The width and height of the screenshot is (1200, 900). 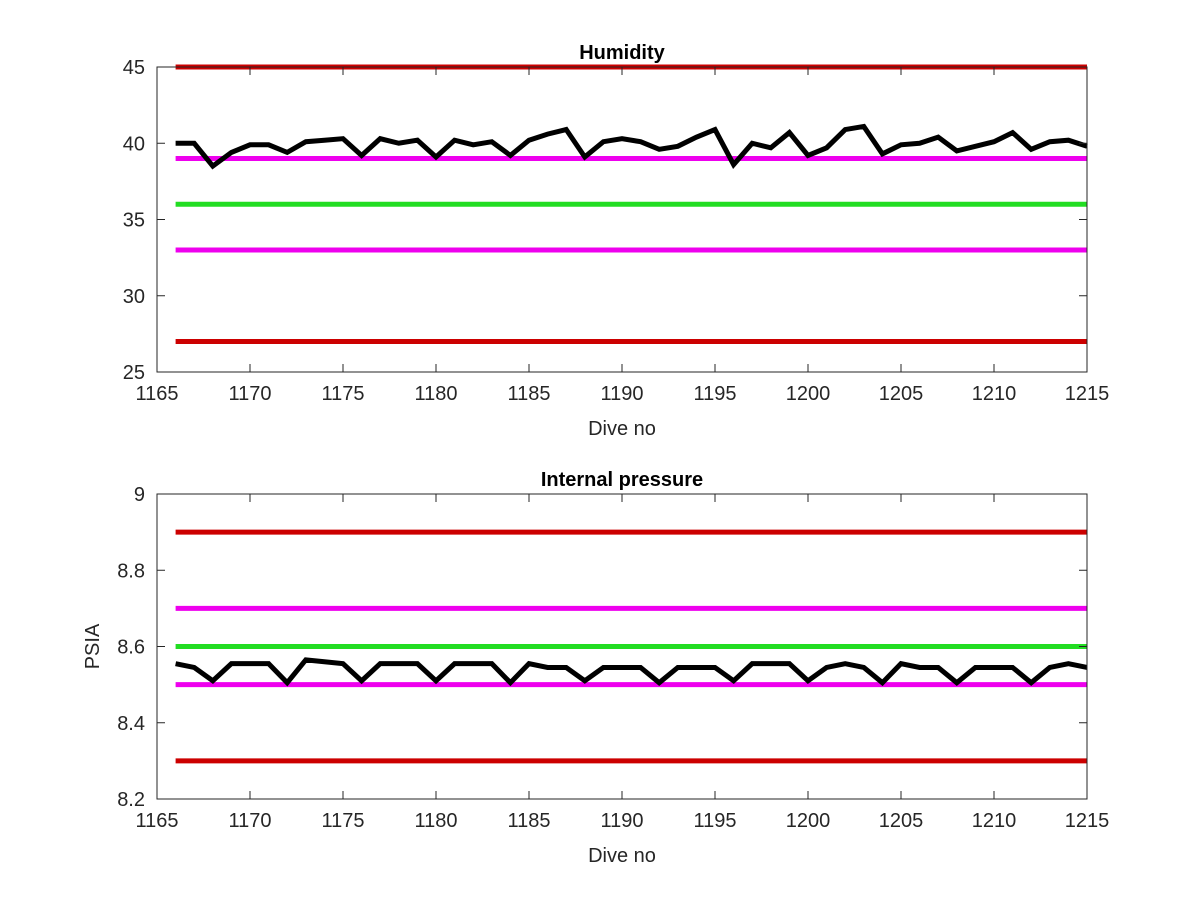 What do you see at coordinates (249, 821) in the screenshot?
I see `x-tick-label-1-1: 1170` at bounding box center [249, 821].